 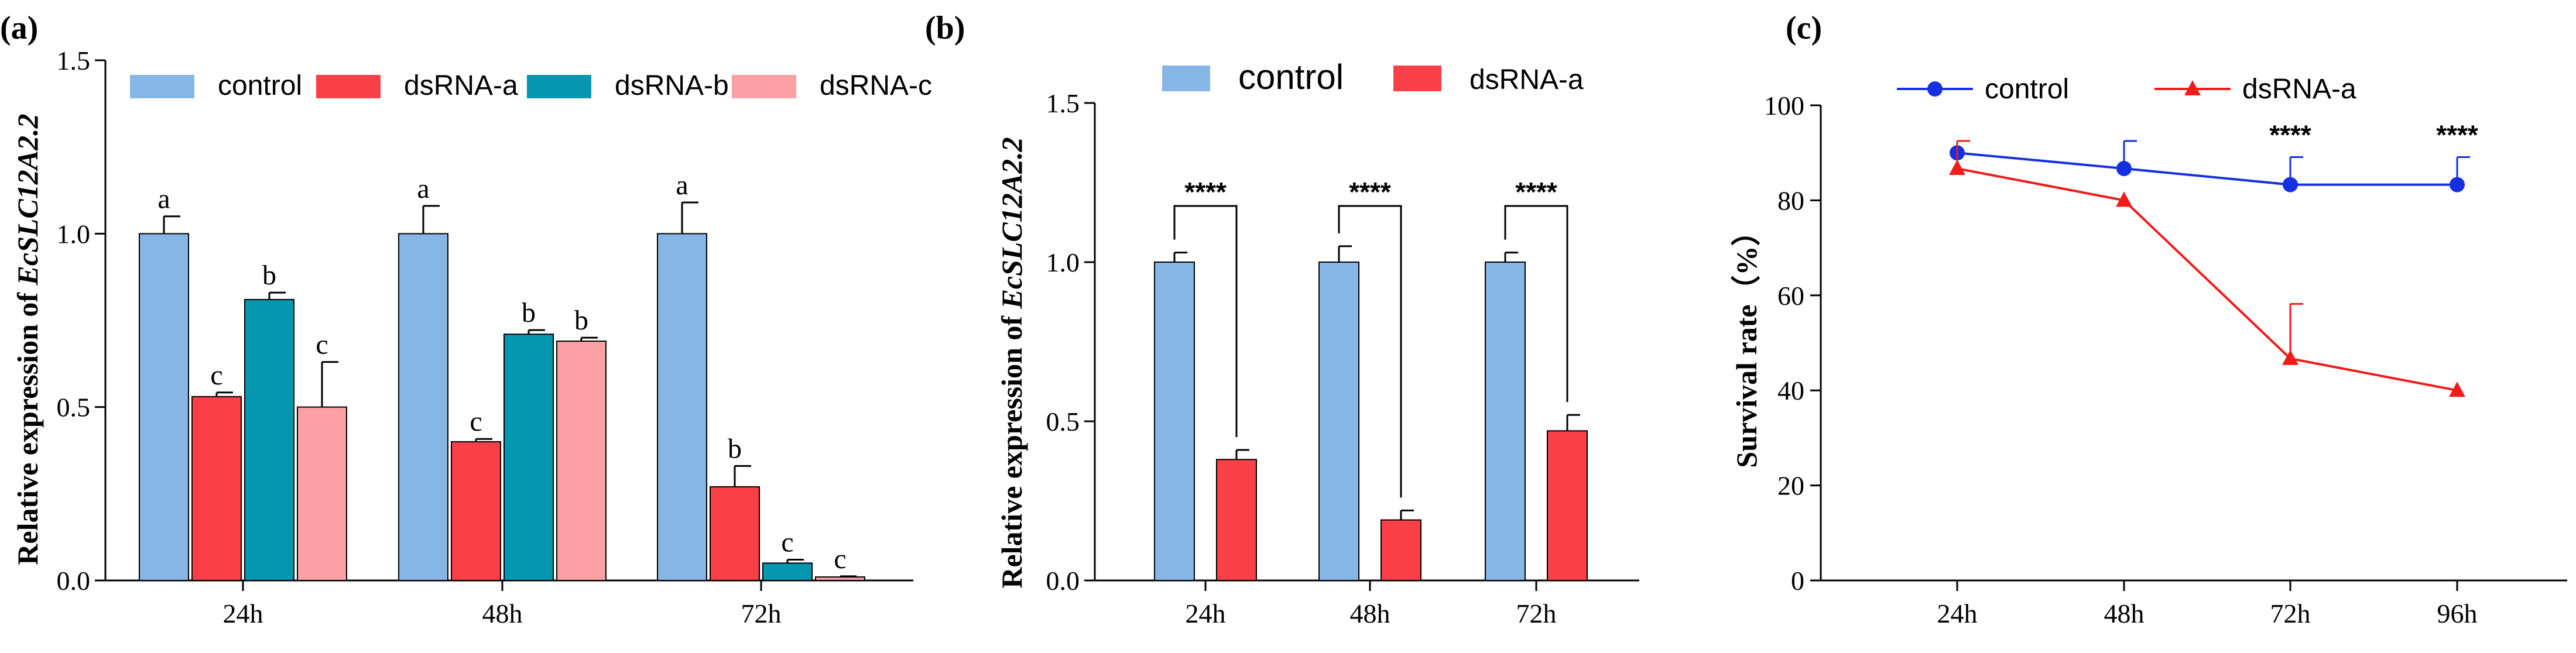 What do you see at coordinates (1206, 613) in the screenshot?
I see `x-tick-label-b: 24h` at bounding box center [1206, 613].